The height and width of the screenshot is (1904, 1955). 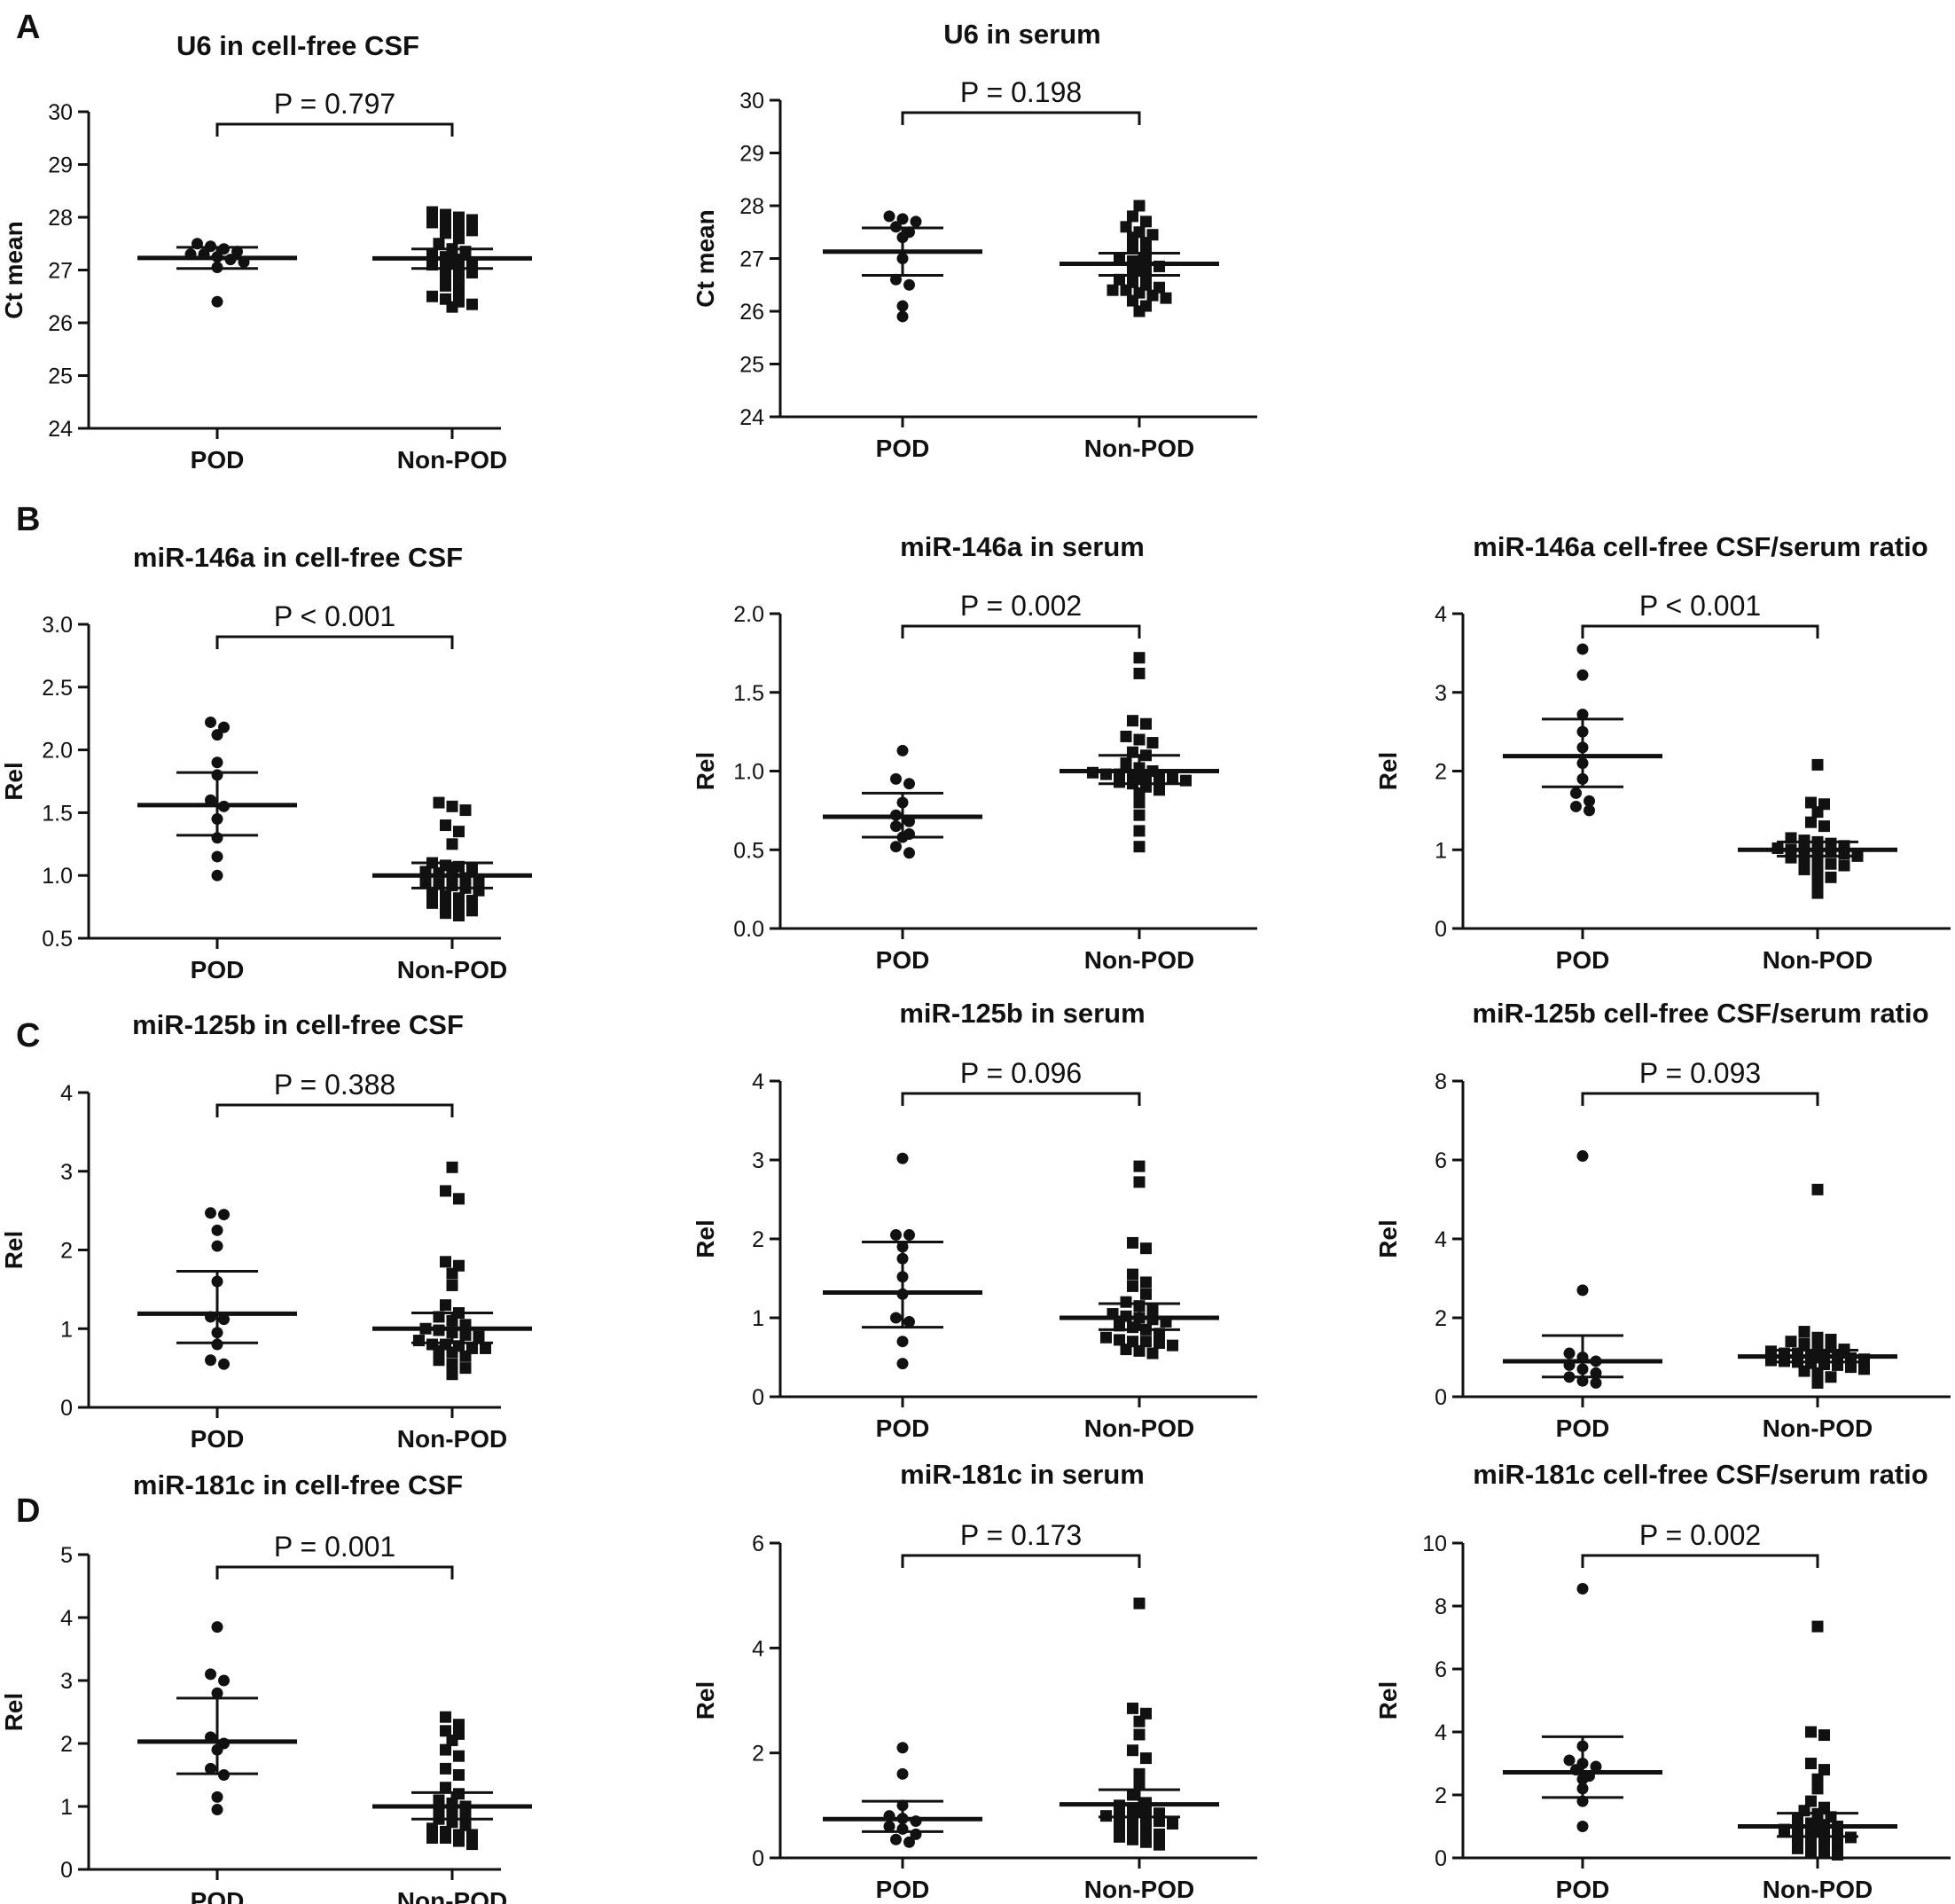 I want to click on chart-title: miR-146a cell-free CSF/serum ratio, so click(x=1700, y=546).